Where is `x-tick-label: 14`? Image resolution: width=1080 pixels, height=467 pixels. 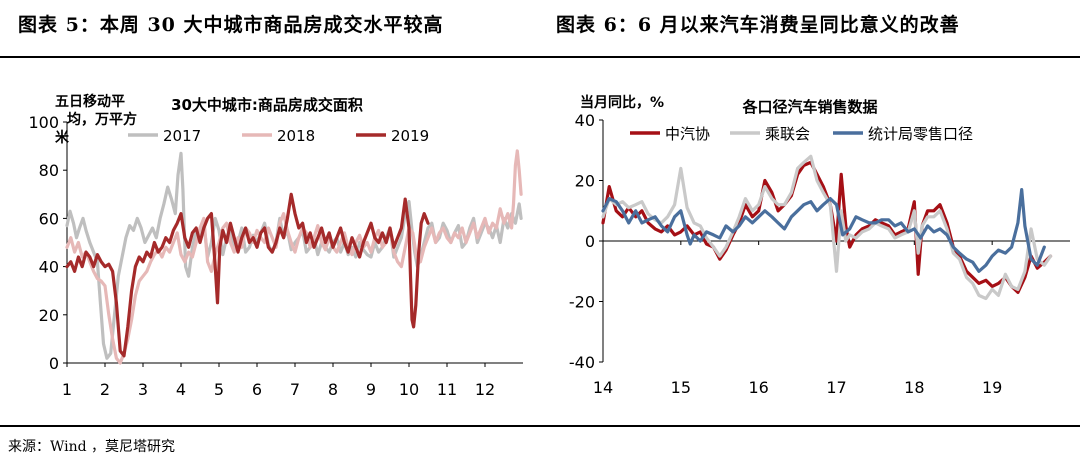 x-tick-label: 14 is located at coordinates (603, 387).